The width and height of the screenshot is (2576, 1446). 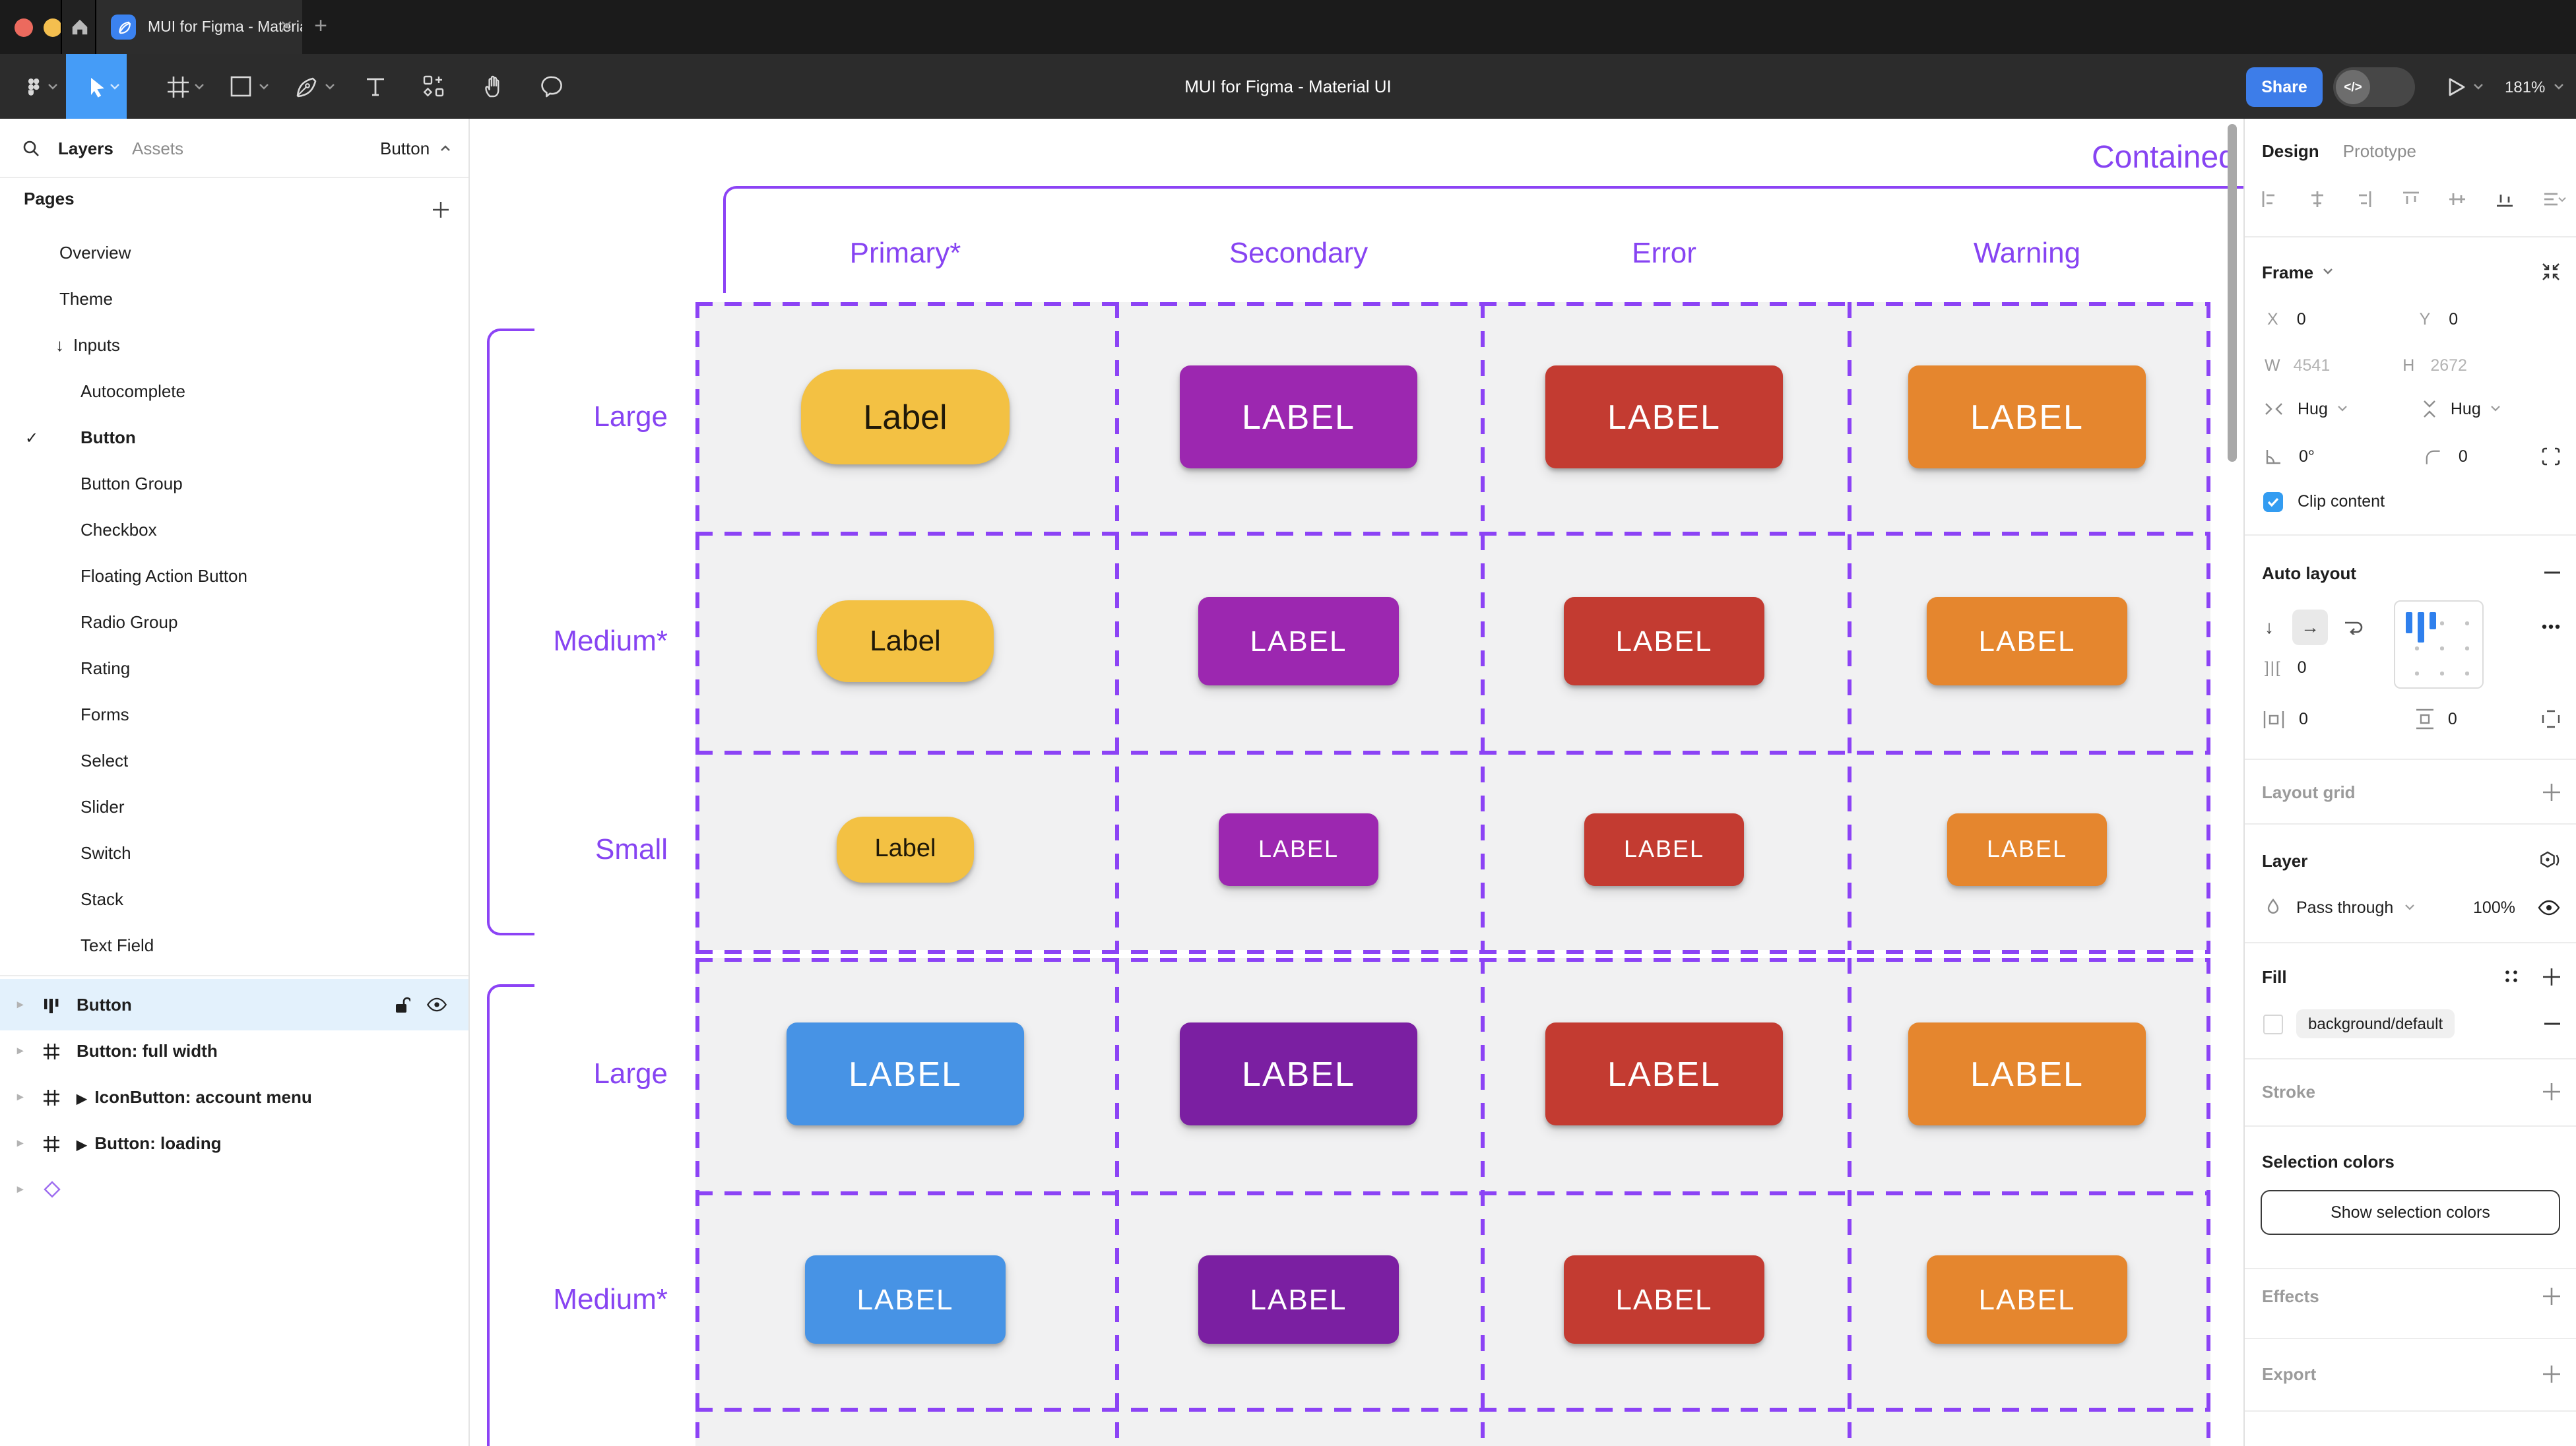 I want to click on canvas-button-custom_primary-large: Label, so click(x=905, y=416).